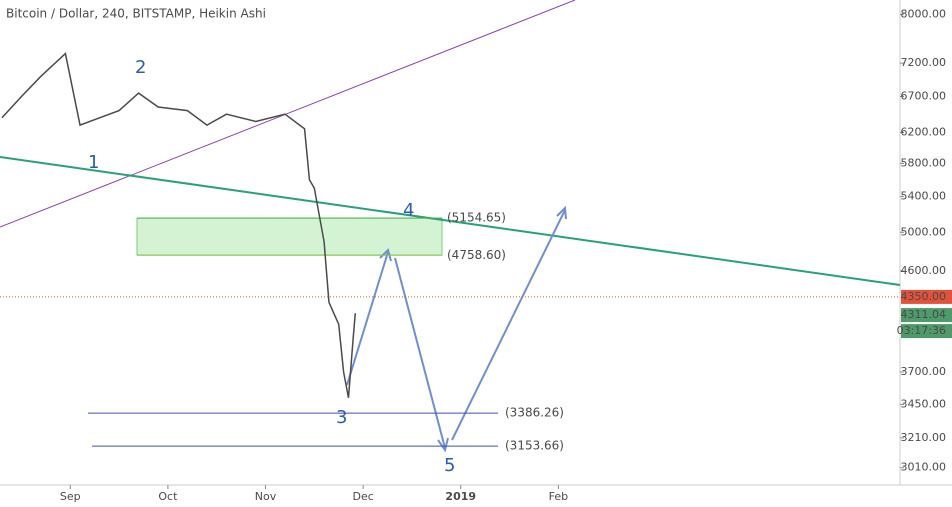 The height and width of the screenshot is (507, 952). What do you see at coordinates (362, 496) in the screenshot?
I see `x-tick-label: Dec` at bounding box center [362, 496].